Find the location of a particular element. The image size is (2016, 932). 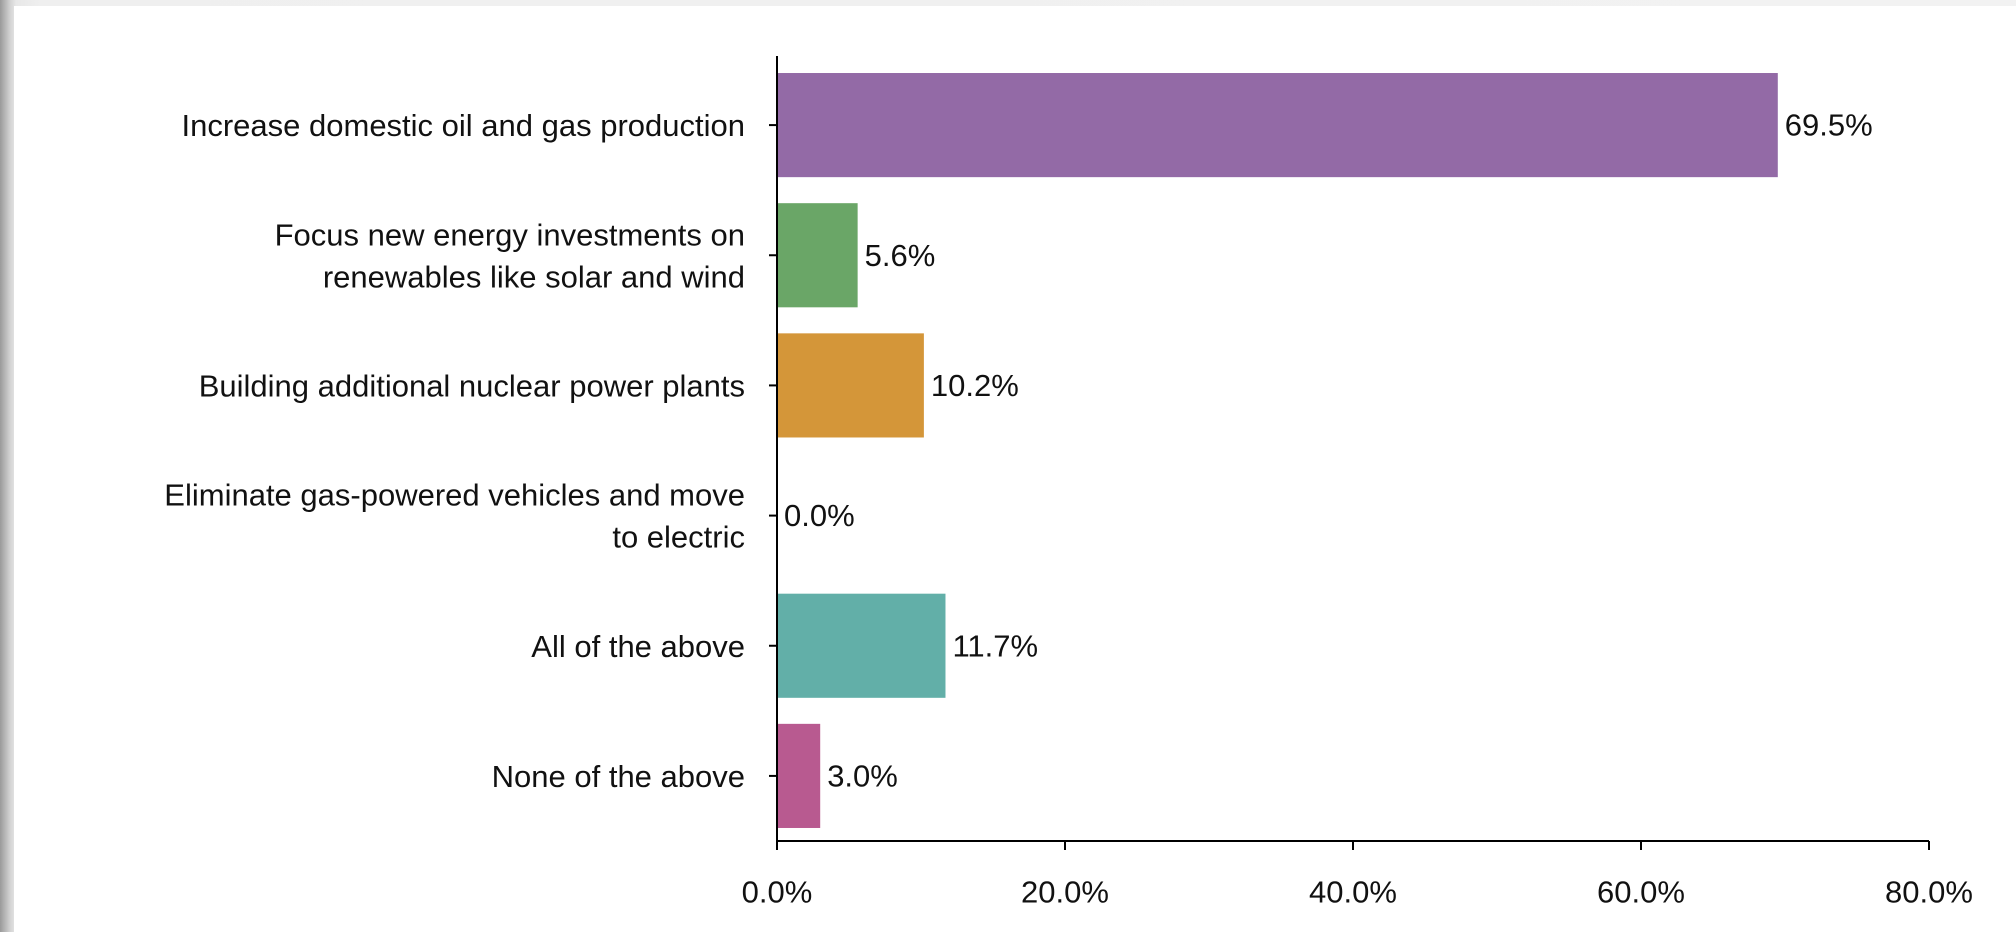

x-tick-label-3: 60.0% is located at coordinates (1641, 892).